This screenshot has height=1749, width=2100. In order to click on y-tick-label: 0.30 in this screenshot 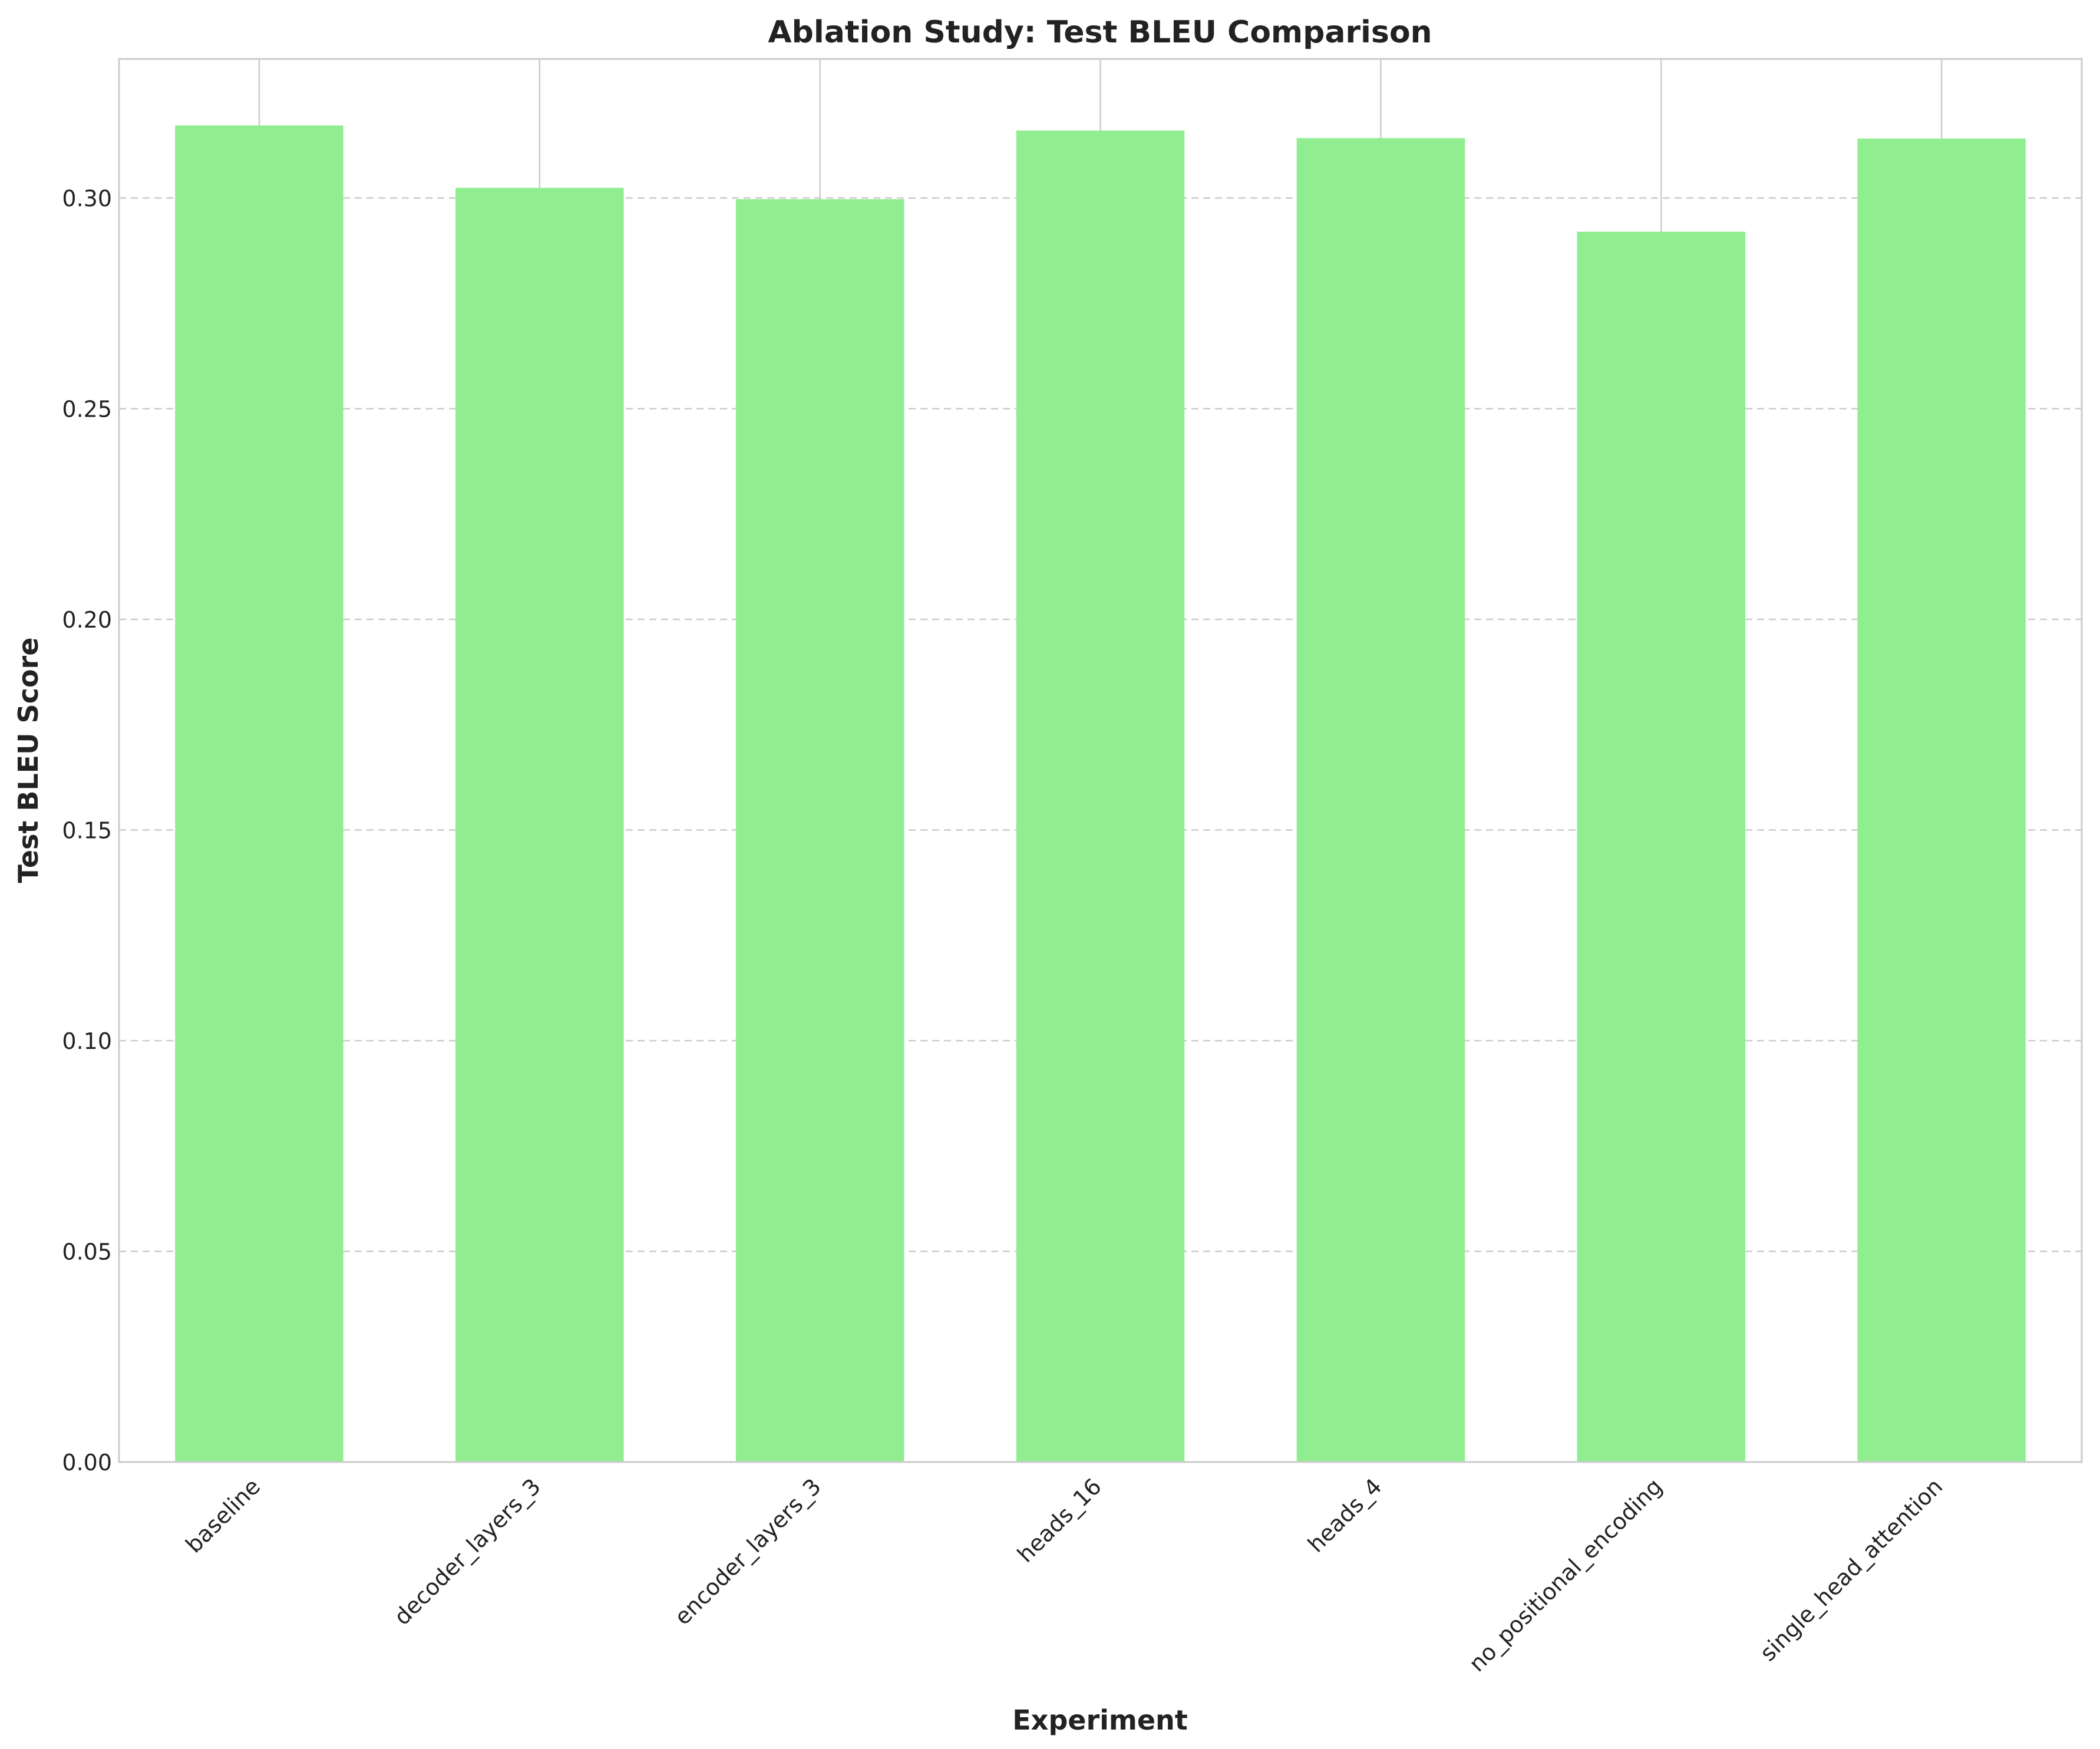, I will do `click(87, 199)`.